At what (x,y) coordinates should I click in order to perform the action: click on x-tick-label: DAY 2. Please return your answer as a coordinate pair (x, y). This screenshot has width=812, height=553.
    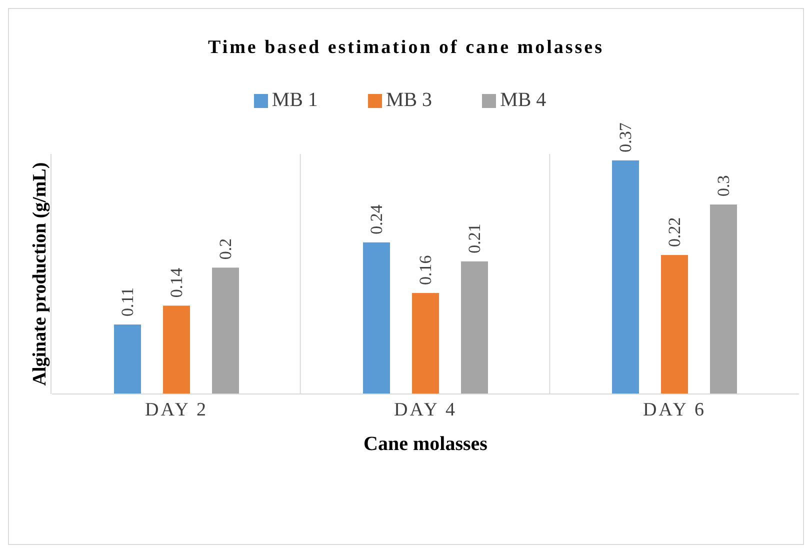
    Looking at the image, I should click on (176, 409).